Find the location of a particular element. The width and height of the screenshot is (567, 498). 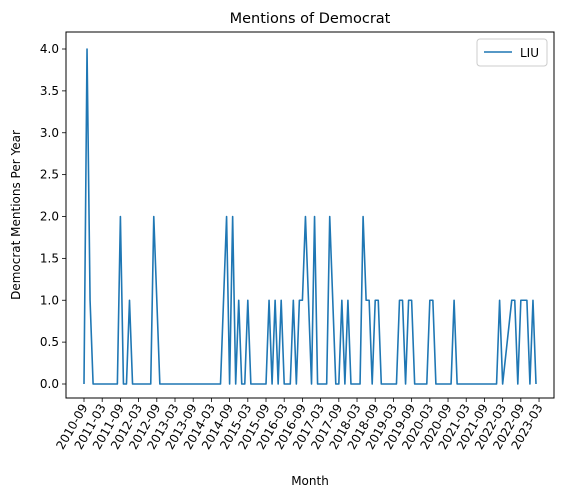

y-tick-label: 1.5 is located at coordinates (49, 258).